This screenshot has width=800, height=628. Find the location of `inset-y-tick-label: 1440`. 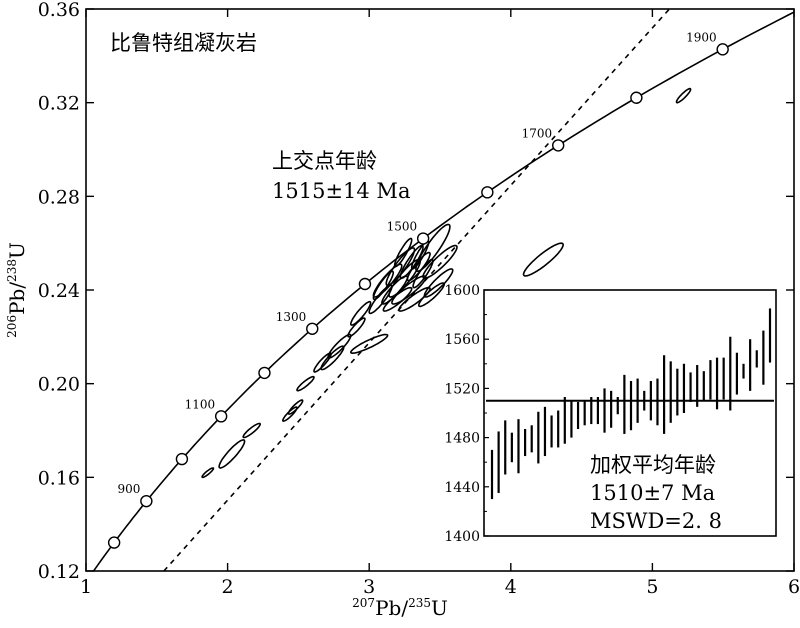

inset-y-tick-label: 1440 is located at coordinates (462, 488).